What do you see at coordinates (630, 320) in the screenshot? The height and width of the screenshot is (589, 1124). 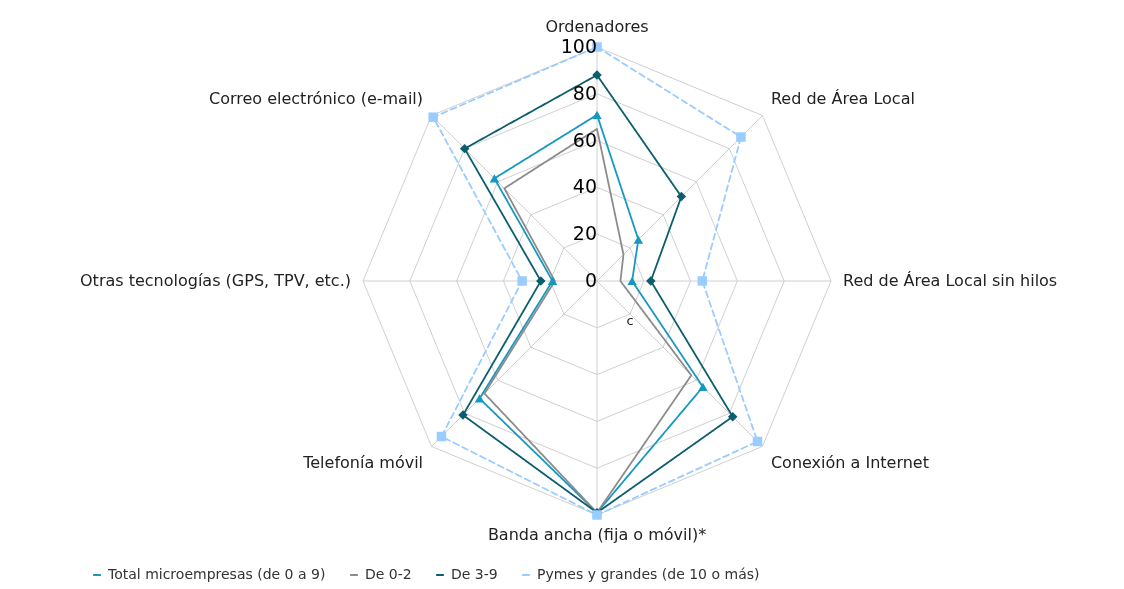 I see `text: c` at bounding box center [630, 320].